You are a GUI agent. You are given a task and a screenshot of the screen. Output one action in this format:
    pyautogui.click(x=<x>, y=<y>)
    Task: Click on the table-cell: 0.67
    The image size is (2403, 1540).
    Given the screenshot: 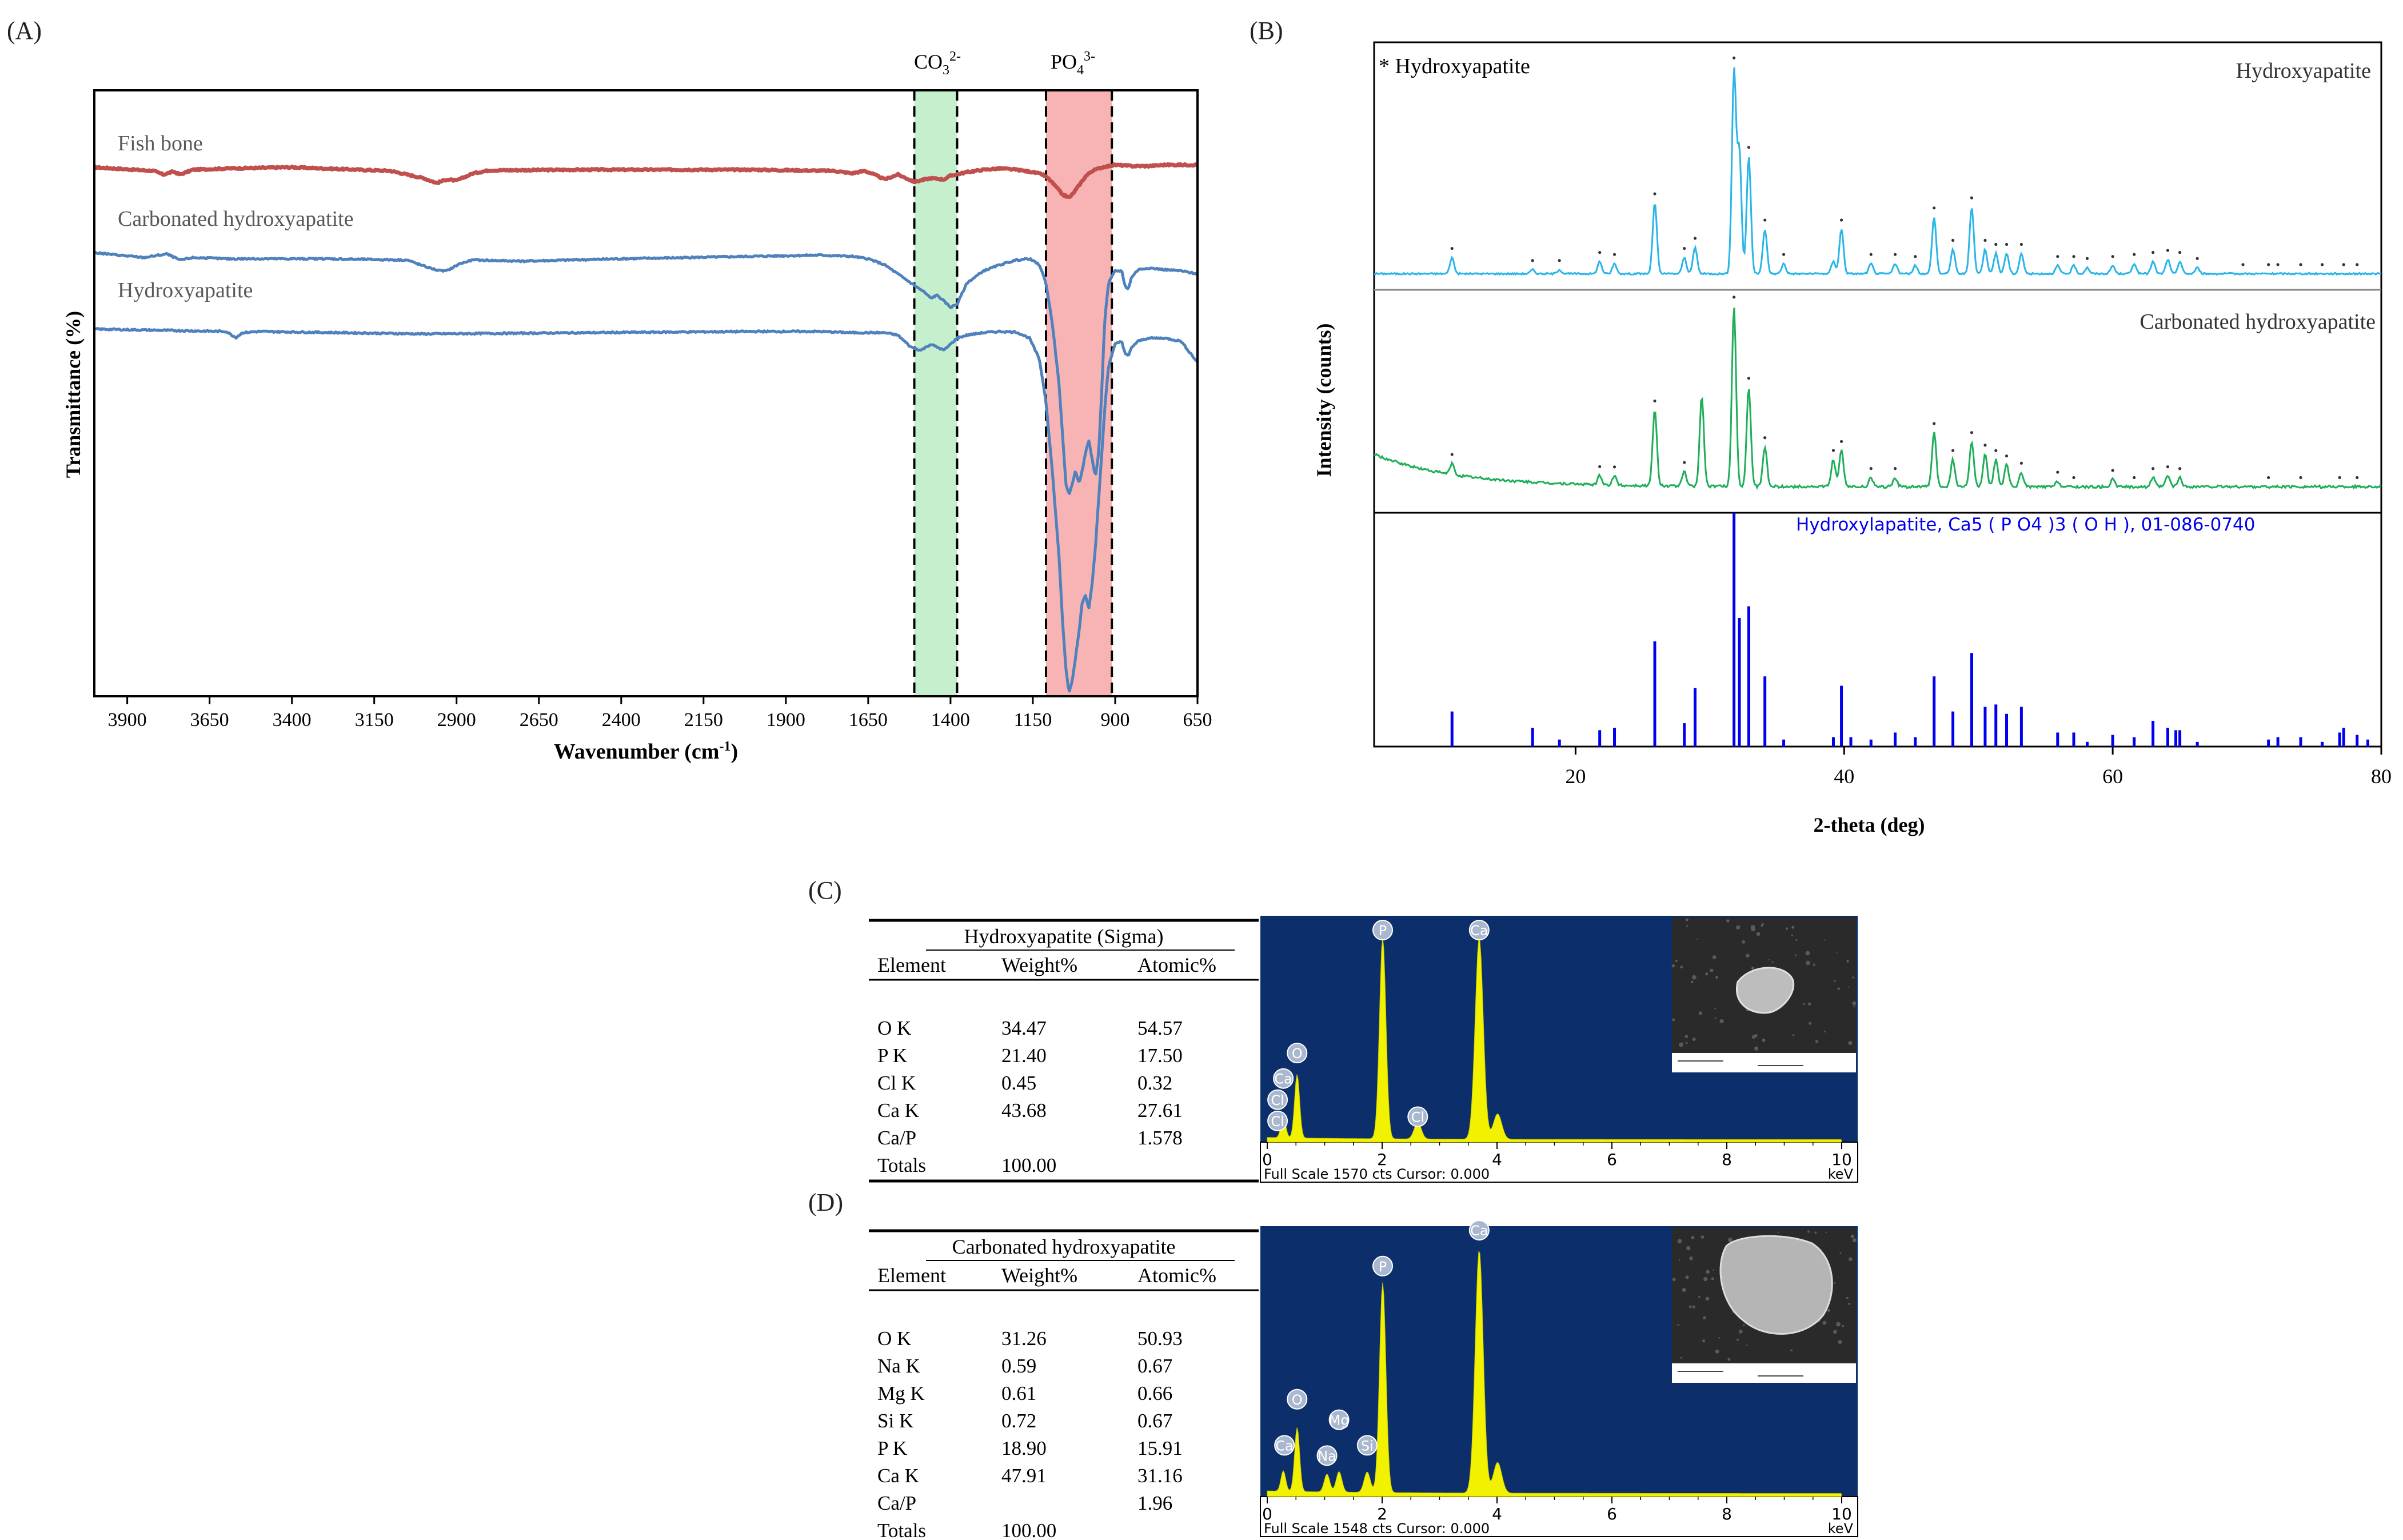 What is the action you would take?
    pyautogui.click(x=1154, y=1366)
    